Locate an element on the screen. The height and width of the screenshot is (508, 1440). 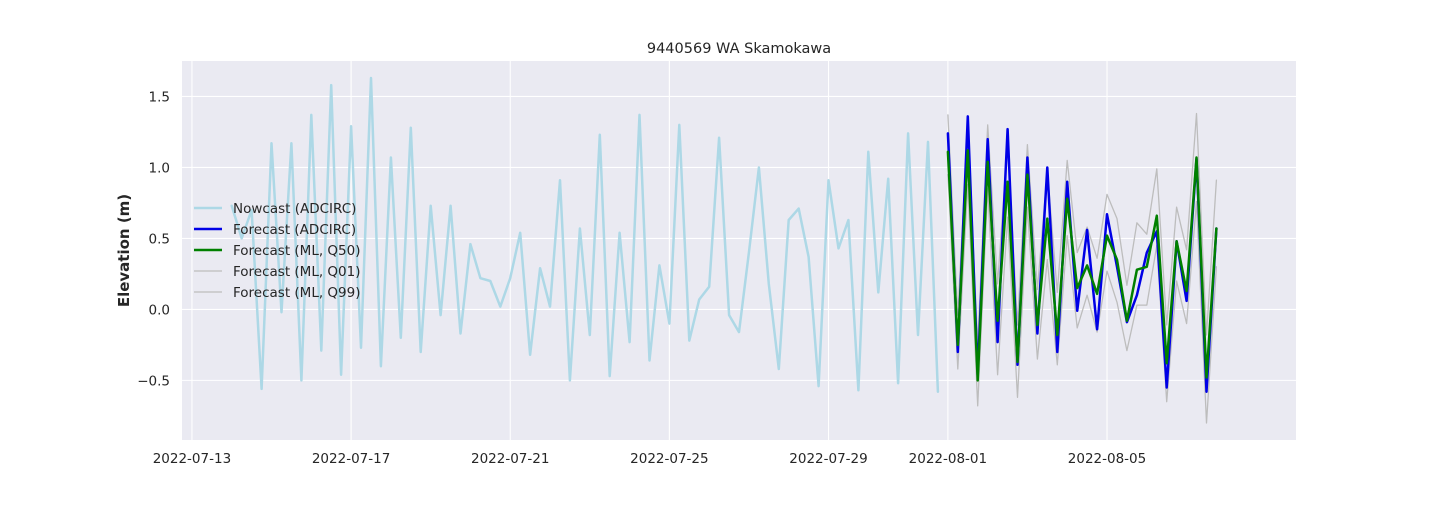
y-tick-label: 0.5 is located at coordinates (159, 239).